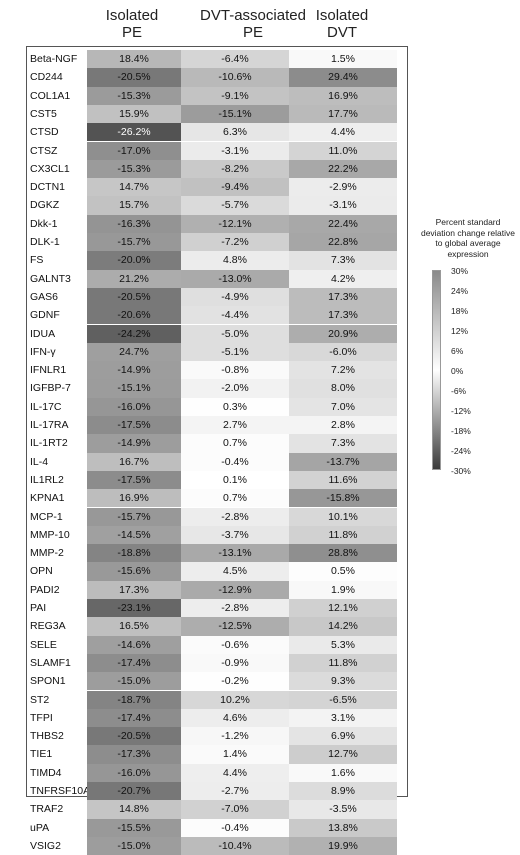 This screenshot has width=520, height=855. What do you see at coordinates (235, 370) in the screenshot?
I see `heatmap-cell: -0.8%` at bounding box center [235, 370].